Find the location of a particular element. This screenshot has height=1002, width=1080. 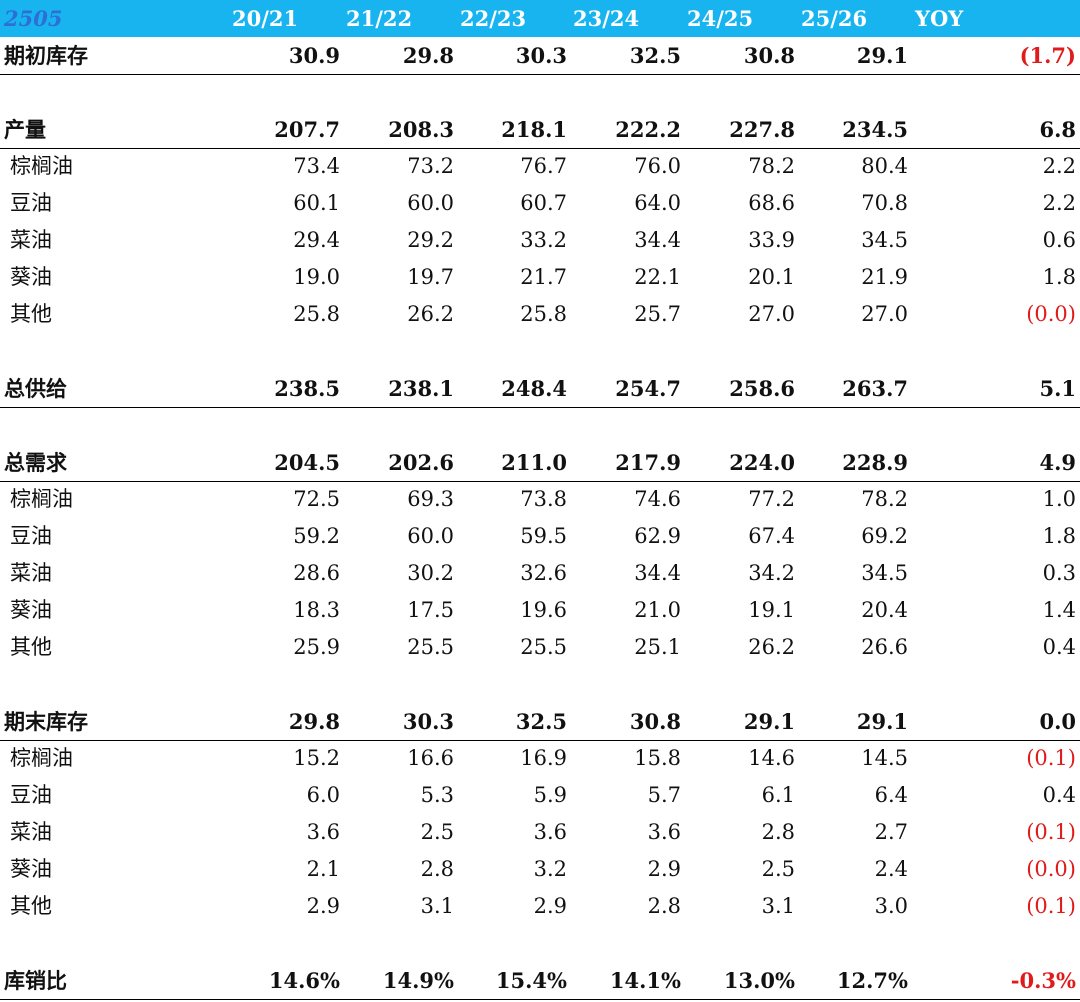

yoy-cell: 2.2 is located at coordinates (1059, 166).